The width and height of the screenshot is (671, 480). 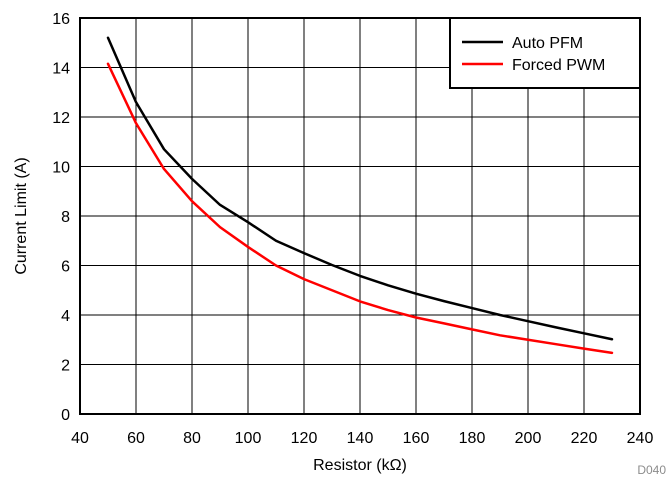 What do you see at coordinates (547, 43) in the screenshot?
I see `legend-label-auto-pfm: Auto PFM` at bounding box center [547, 43].